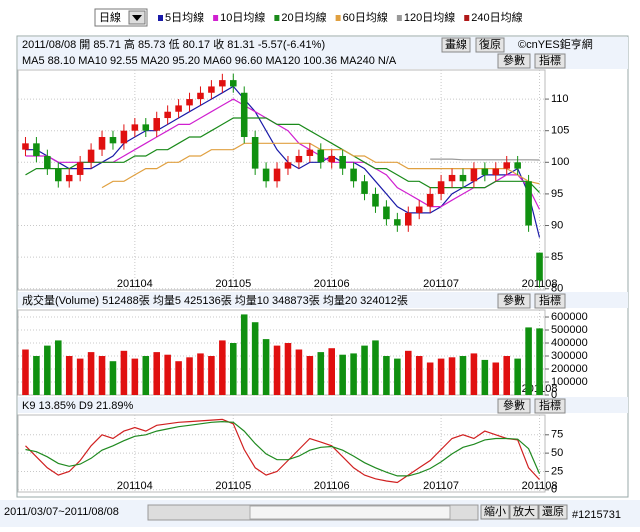 This screenshot has width=640, height=532. What do you see at coordinates (496, 17) in the screenshot?
I see `legend-label: 240日均線` at bounding box center [496, 17].